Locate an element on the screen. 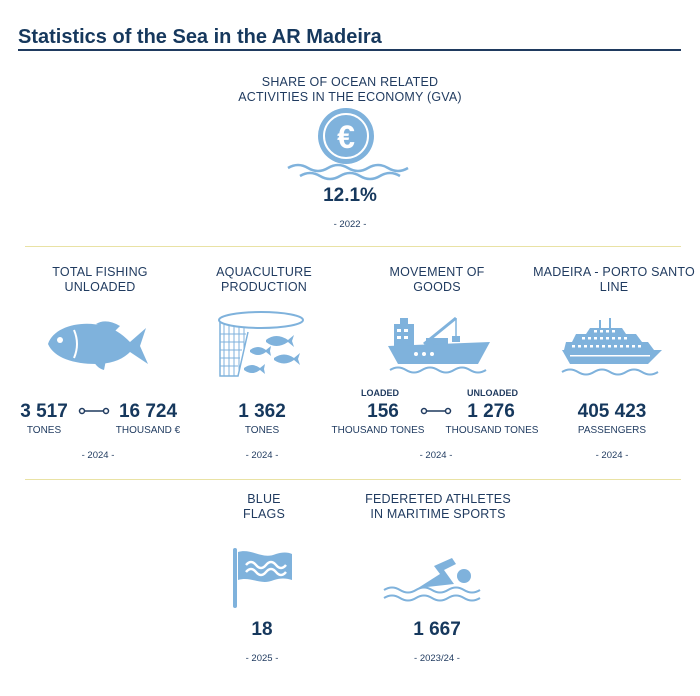 This screenshot has height=696, width=700. athletes-label: FEDERETED ATHLETES IN MARITIME SPORTS is located at coordinates (438, 507).